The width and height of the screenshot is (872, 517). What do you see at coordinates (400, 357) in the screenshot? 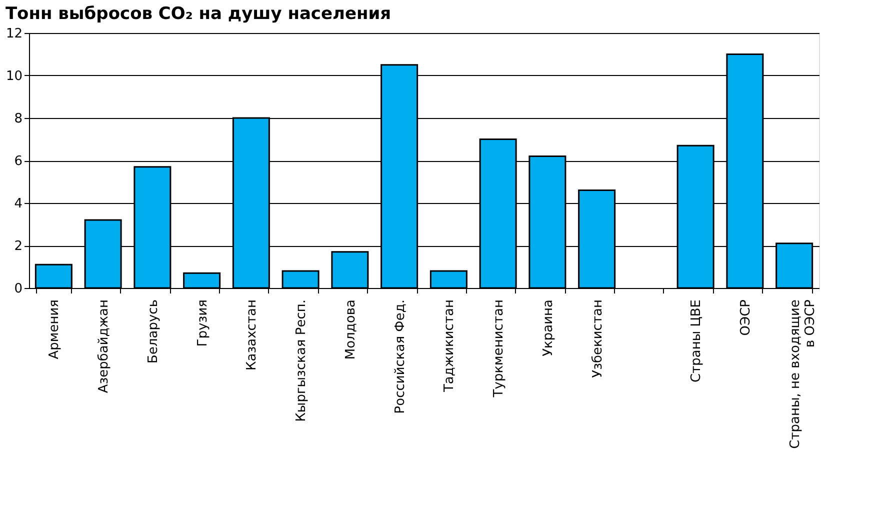
I see `x-tick-label: Российская Фед.` at bounding box center [400, 357].